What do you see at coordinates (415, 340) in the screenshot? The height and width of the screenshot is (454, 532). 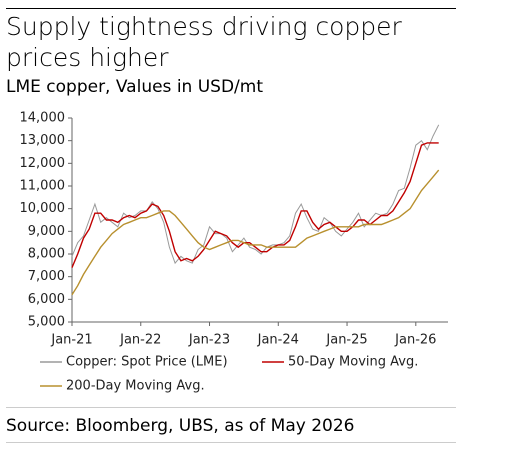 I see `x-tick-label: Jan-26` at bounding box center [415, 340].